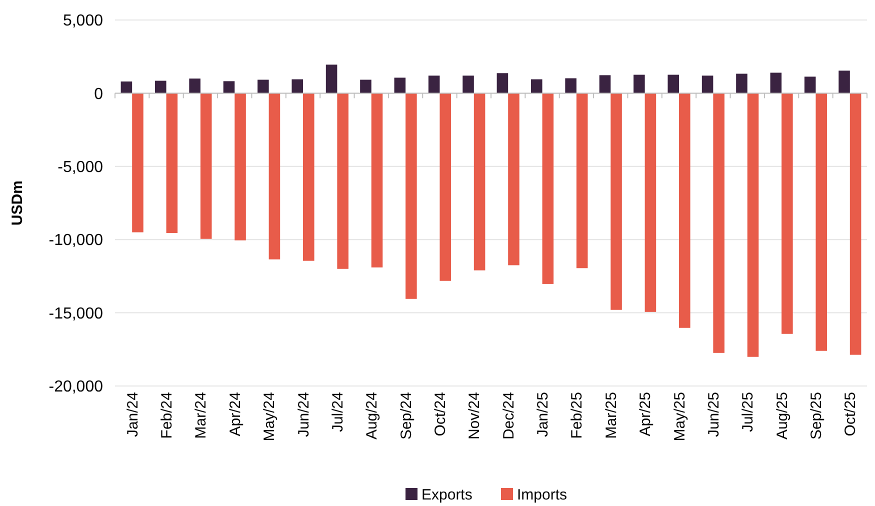 This screenshot has height=506, width=875. I want to click on x-tick-label: Jul/25, so click(748, 412).